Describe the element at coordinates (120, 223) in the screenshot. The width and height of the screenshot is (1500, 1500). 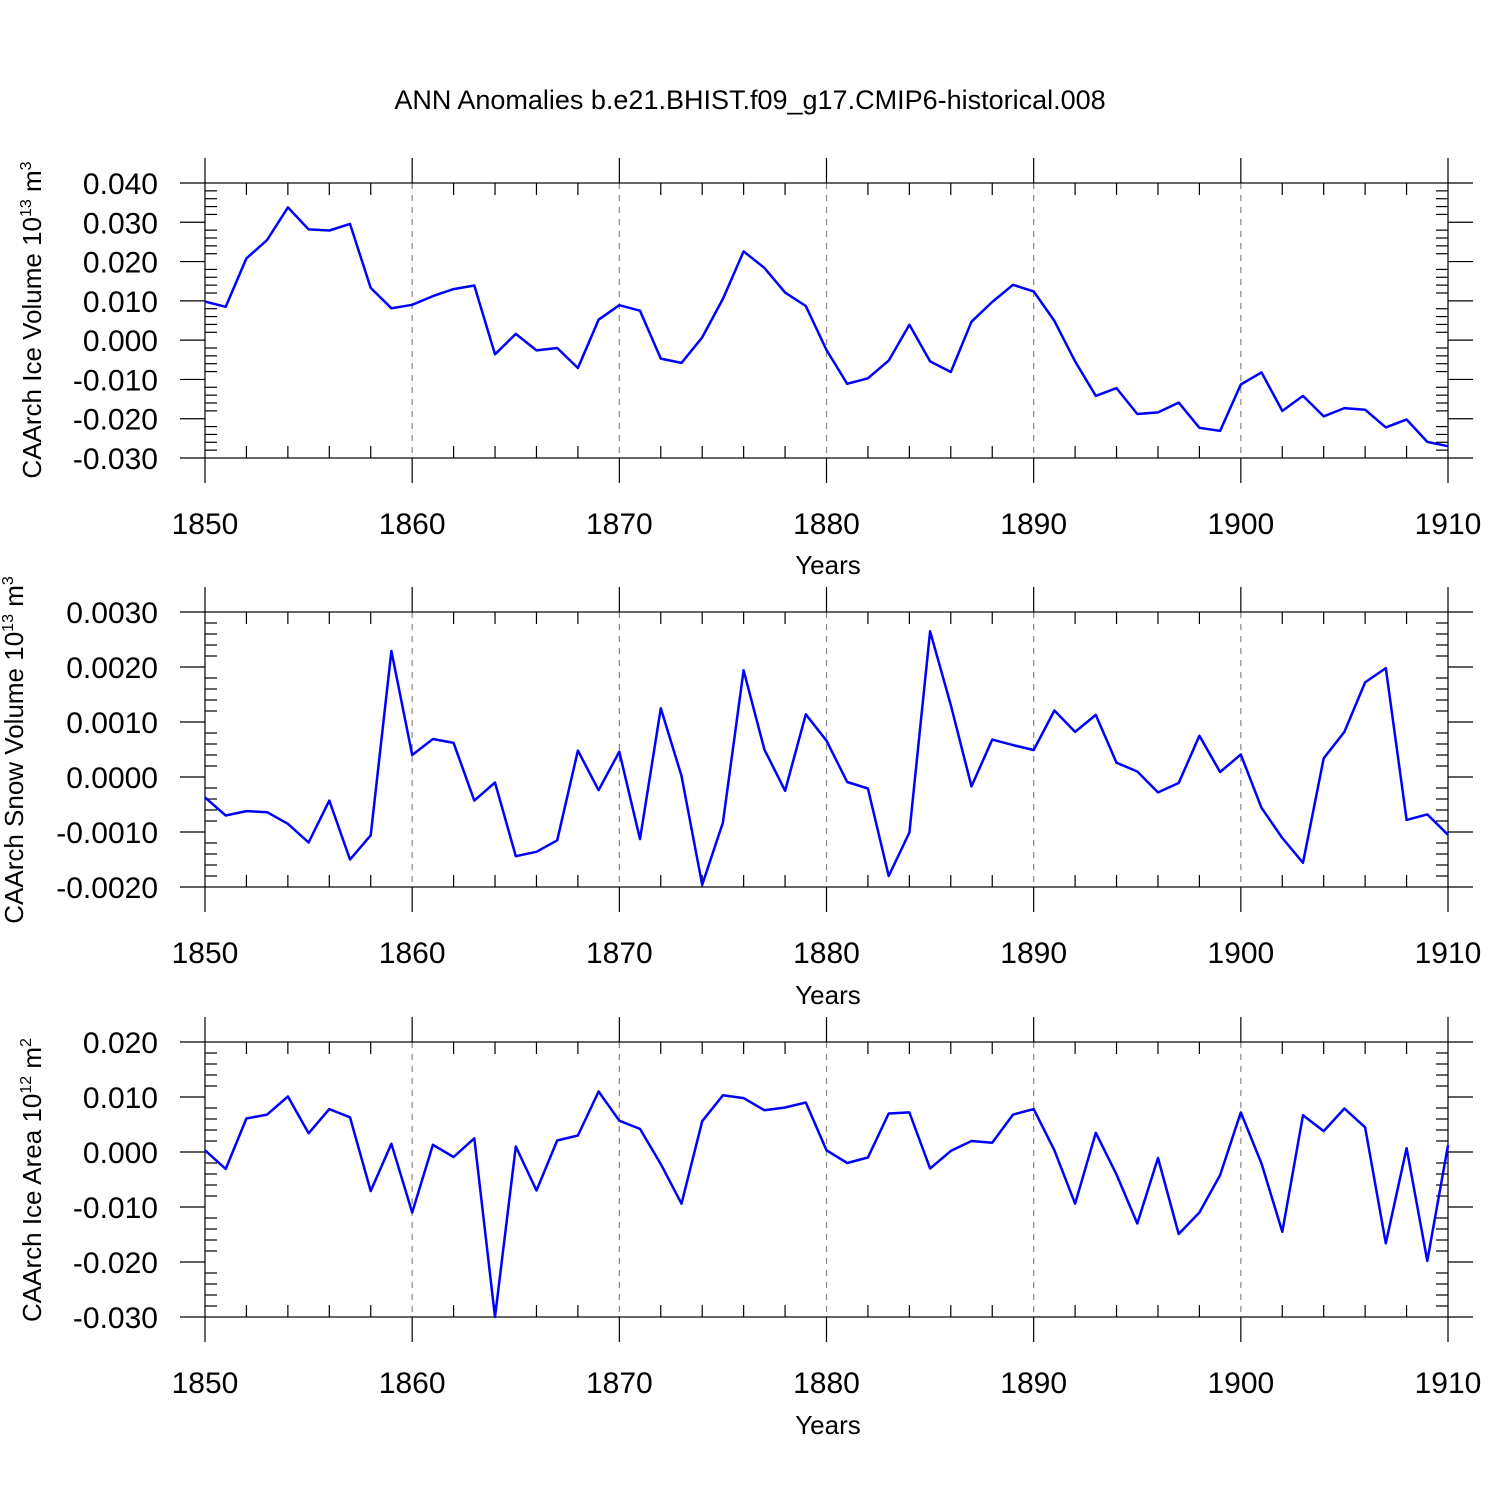
I see `ice-volume-ytick-label: 0.030` at that location.